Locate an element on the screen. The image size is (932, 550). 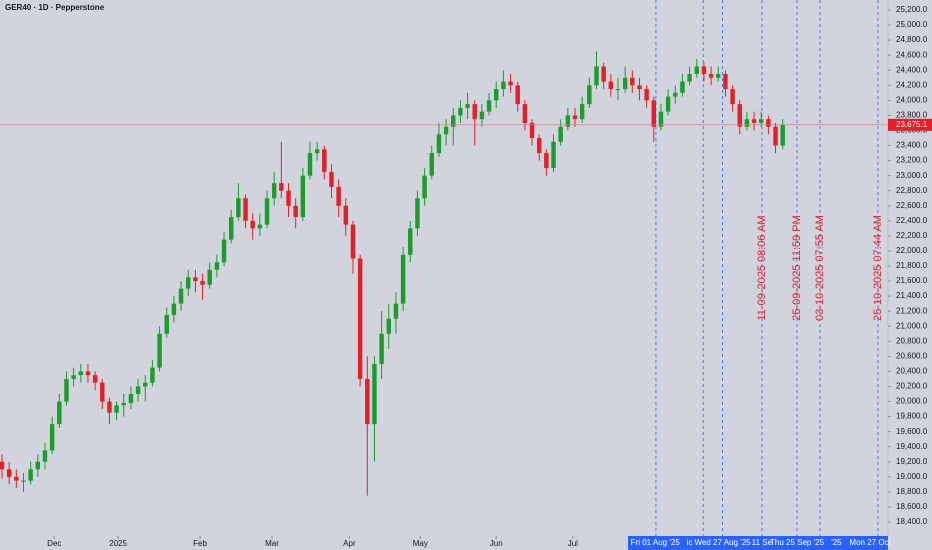
y-tick-label: 19,600.0 is located at coordinates (912, 431).